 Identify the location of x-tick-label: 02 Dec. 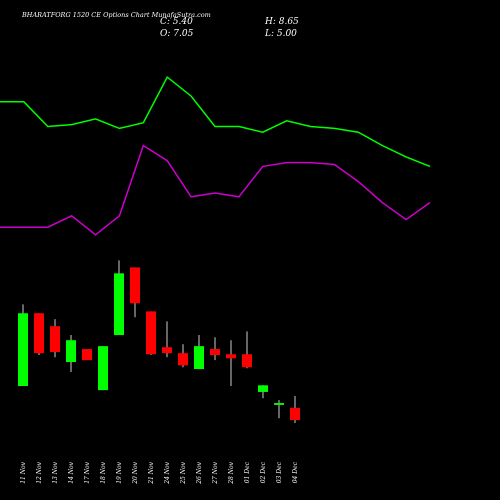
(263, 472).